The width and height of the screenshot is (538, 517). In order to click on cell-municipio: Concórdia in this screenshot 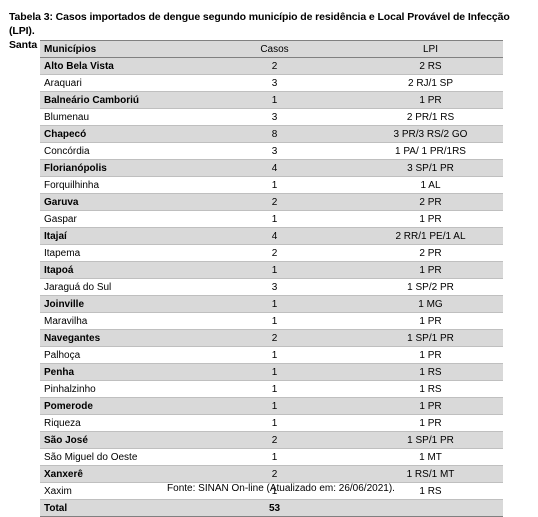, I will do `click(115, 151)`.